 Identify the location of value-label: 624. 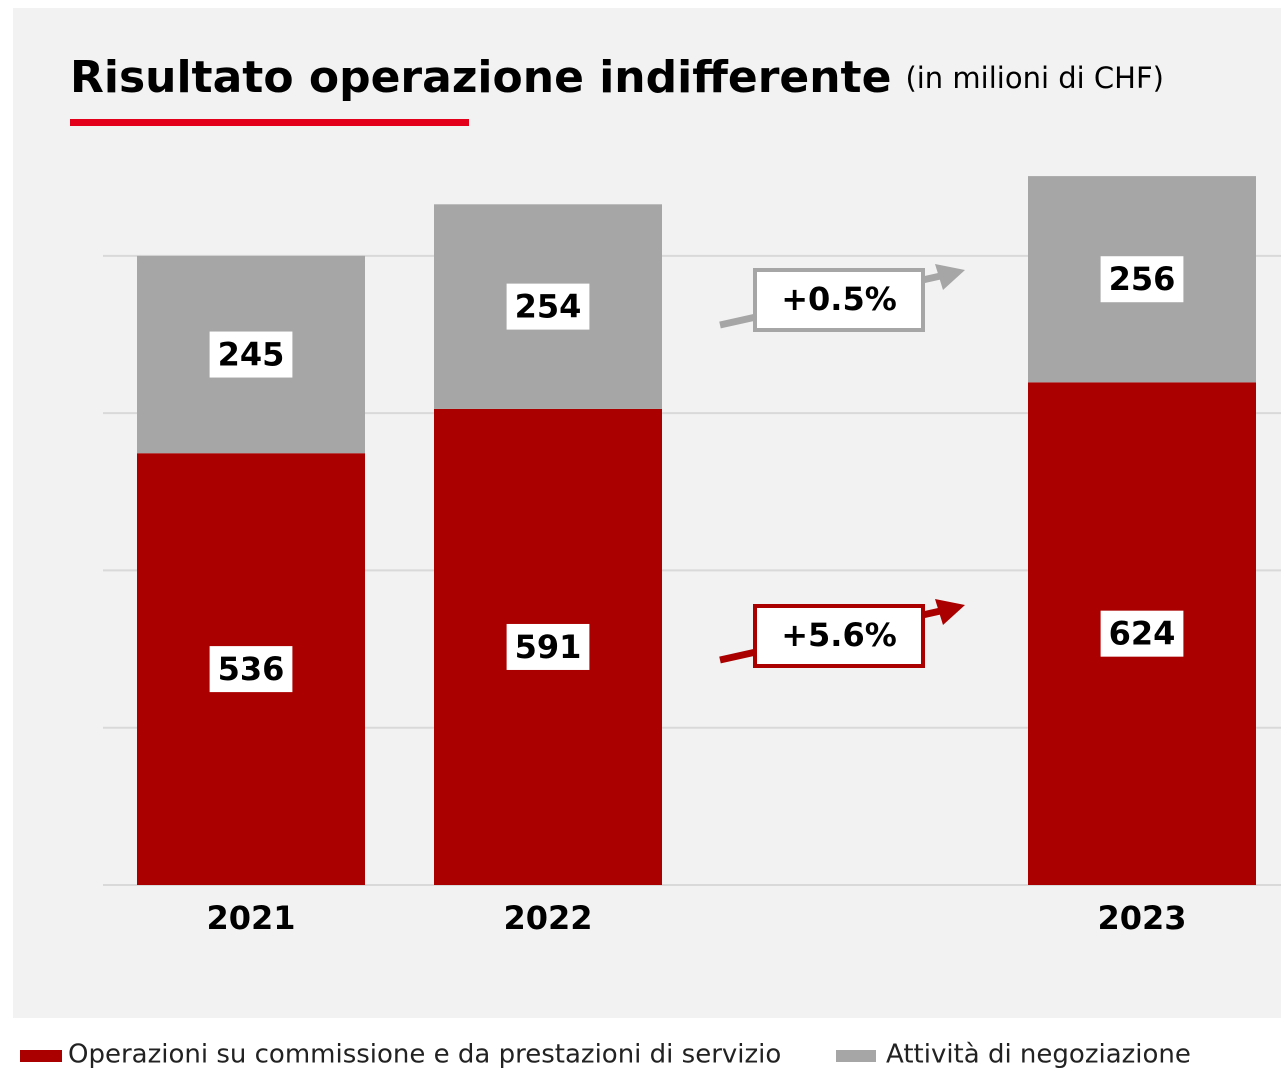
(1142, 634).